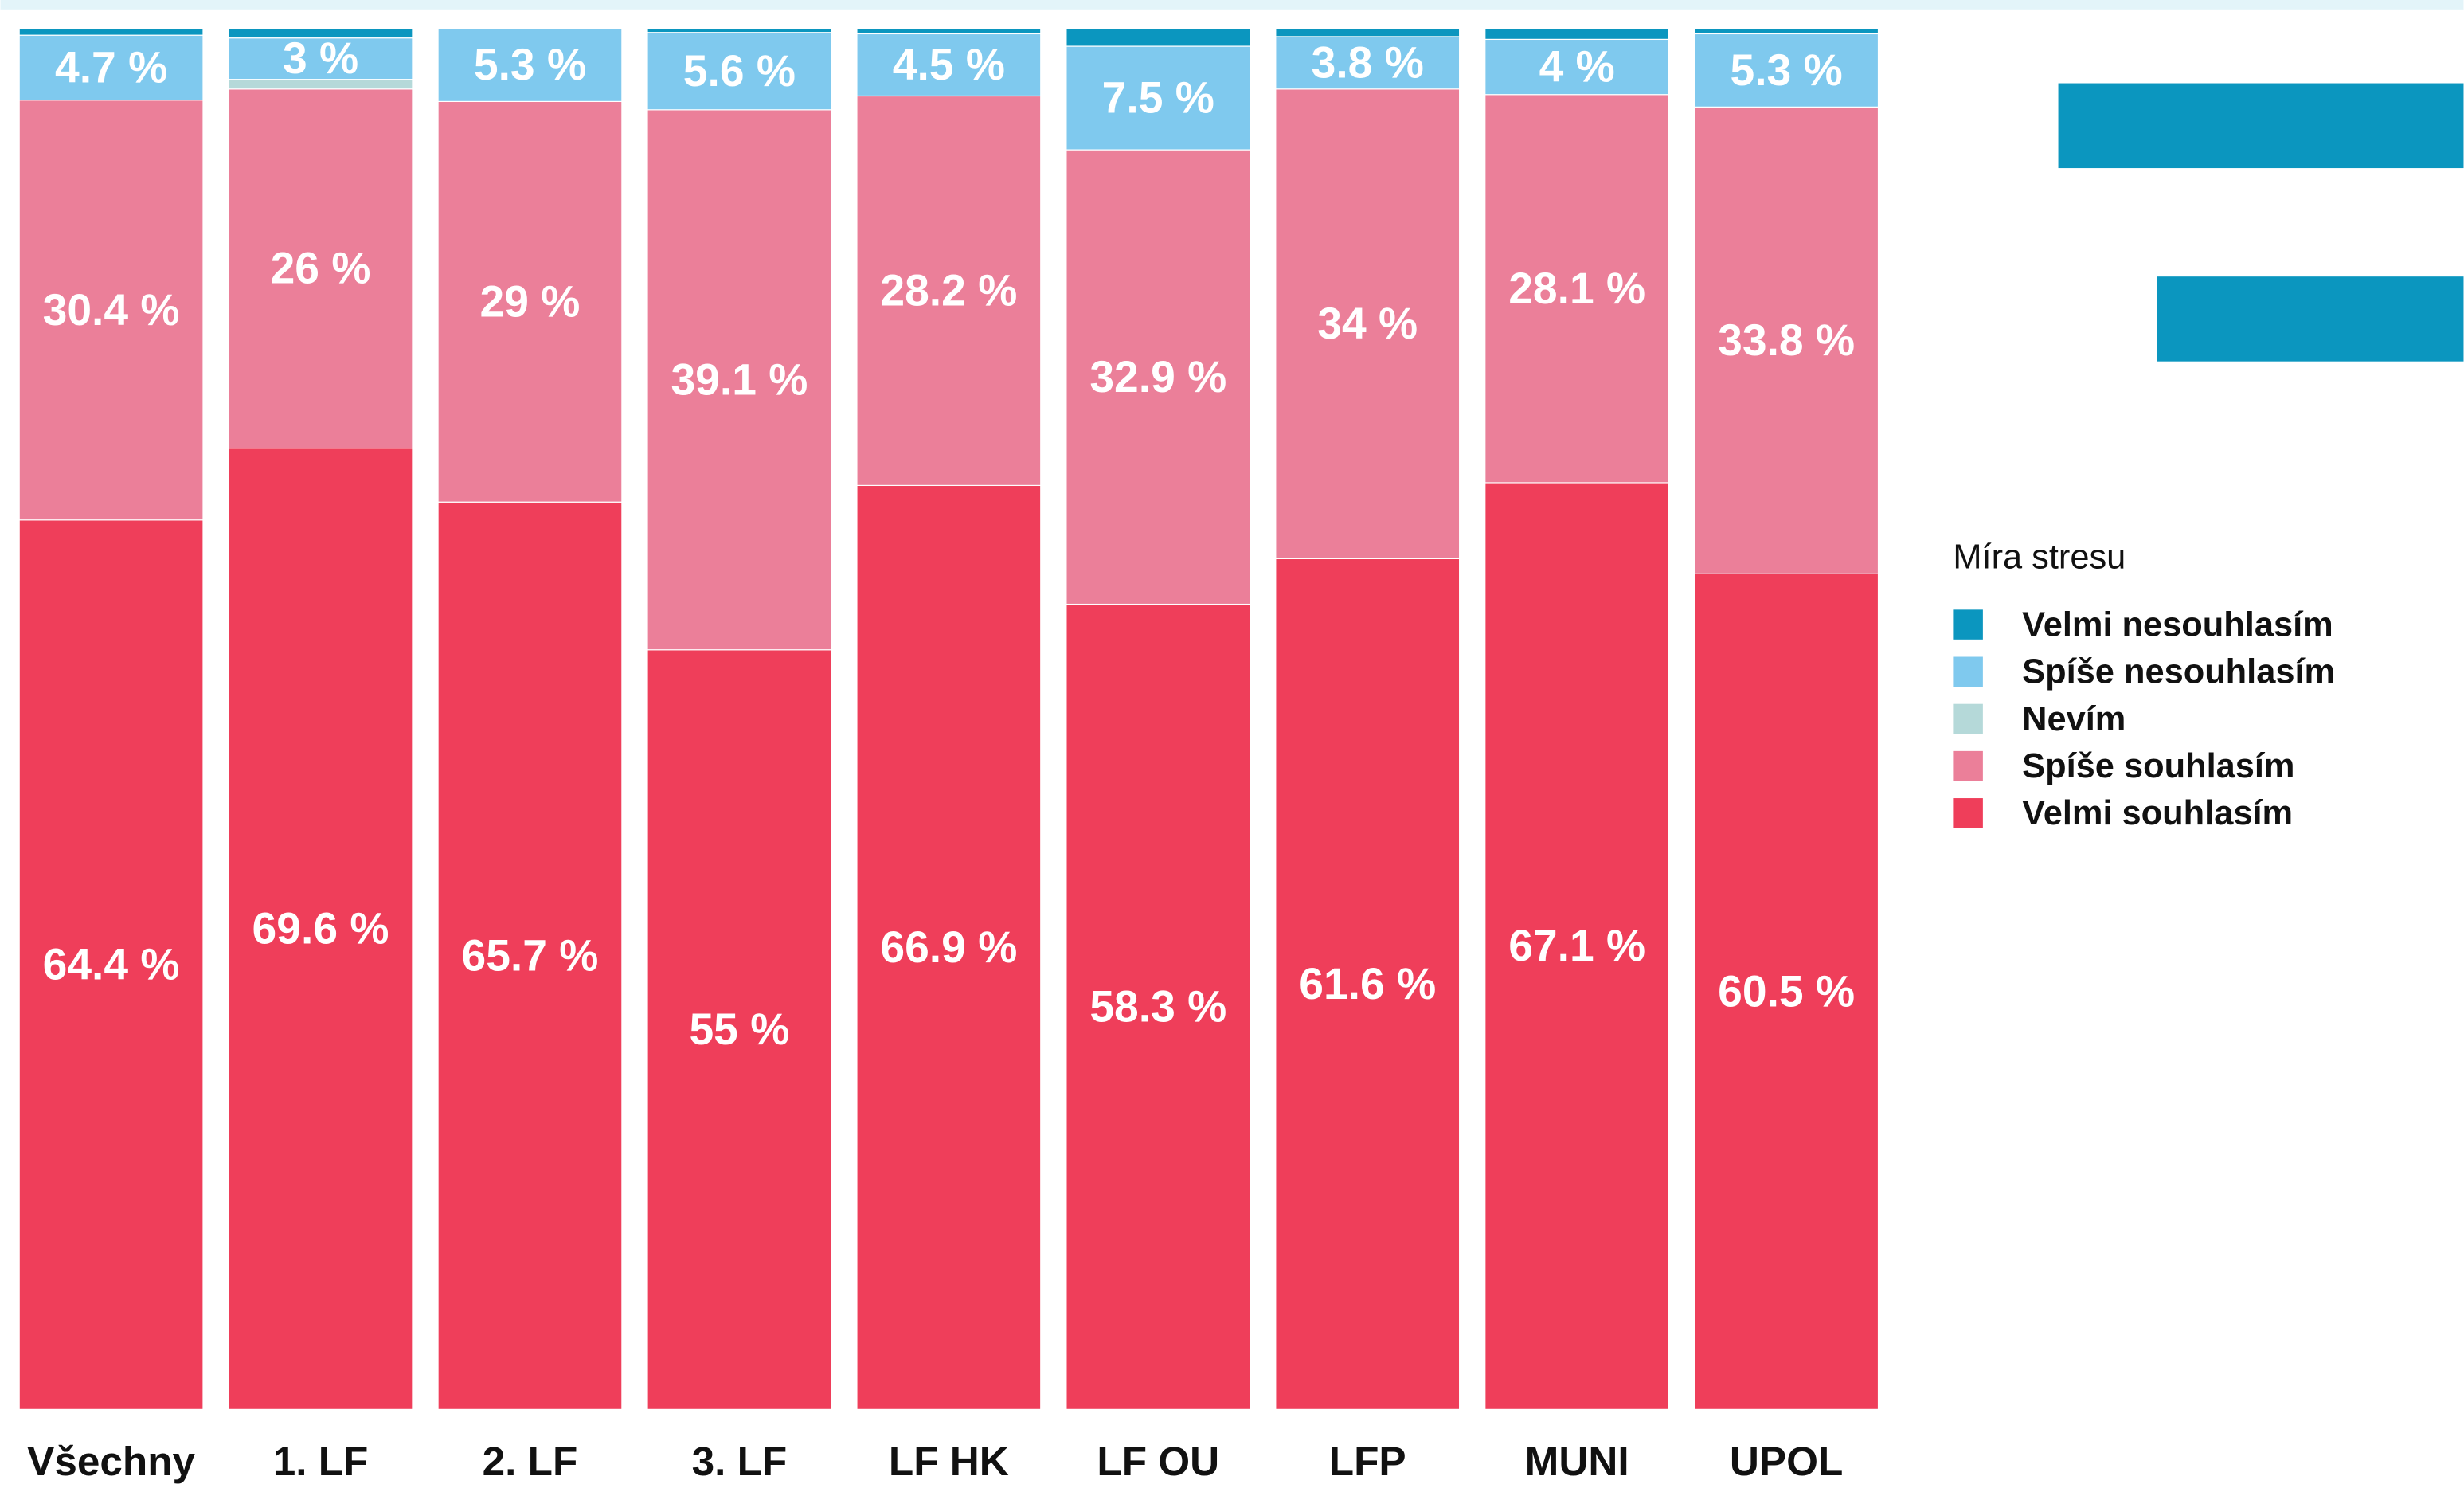 This screenshot has width=2464, height=1488. Describe the element at coordinates (2158, 766) in the screenshot. I see `legend-label: Spíše souhlasím` at that location.